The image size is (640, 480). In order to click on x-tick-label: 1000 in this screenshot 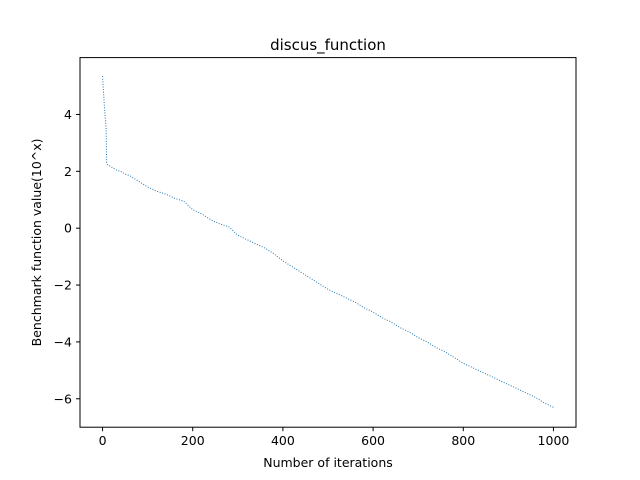, I will do `click(554, 440)`.